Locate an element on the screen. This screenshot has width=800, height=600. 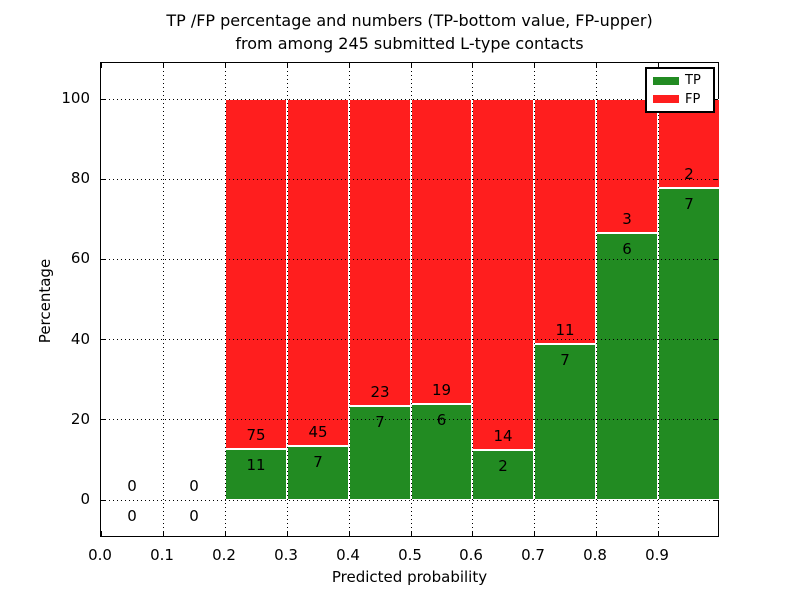
fp-count-label: 14 is located at coordinates (503, 435).